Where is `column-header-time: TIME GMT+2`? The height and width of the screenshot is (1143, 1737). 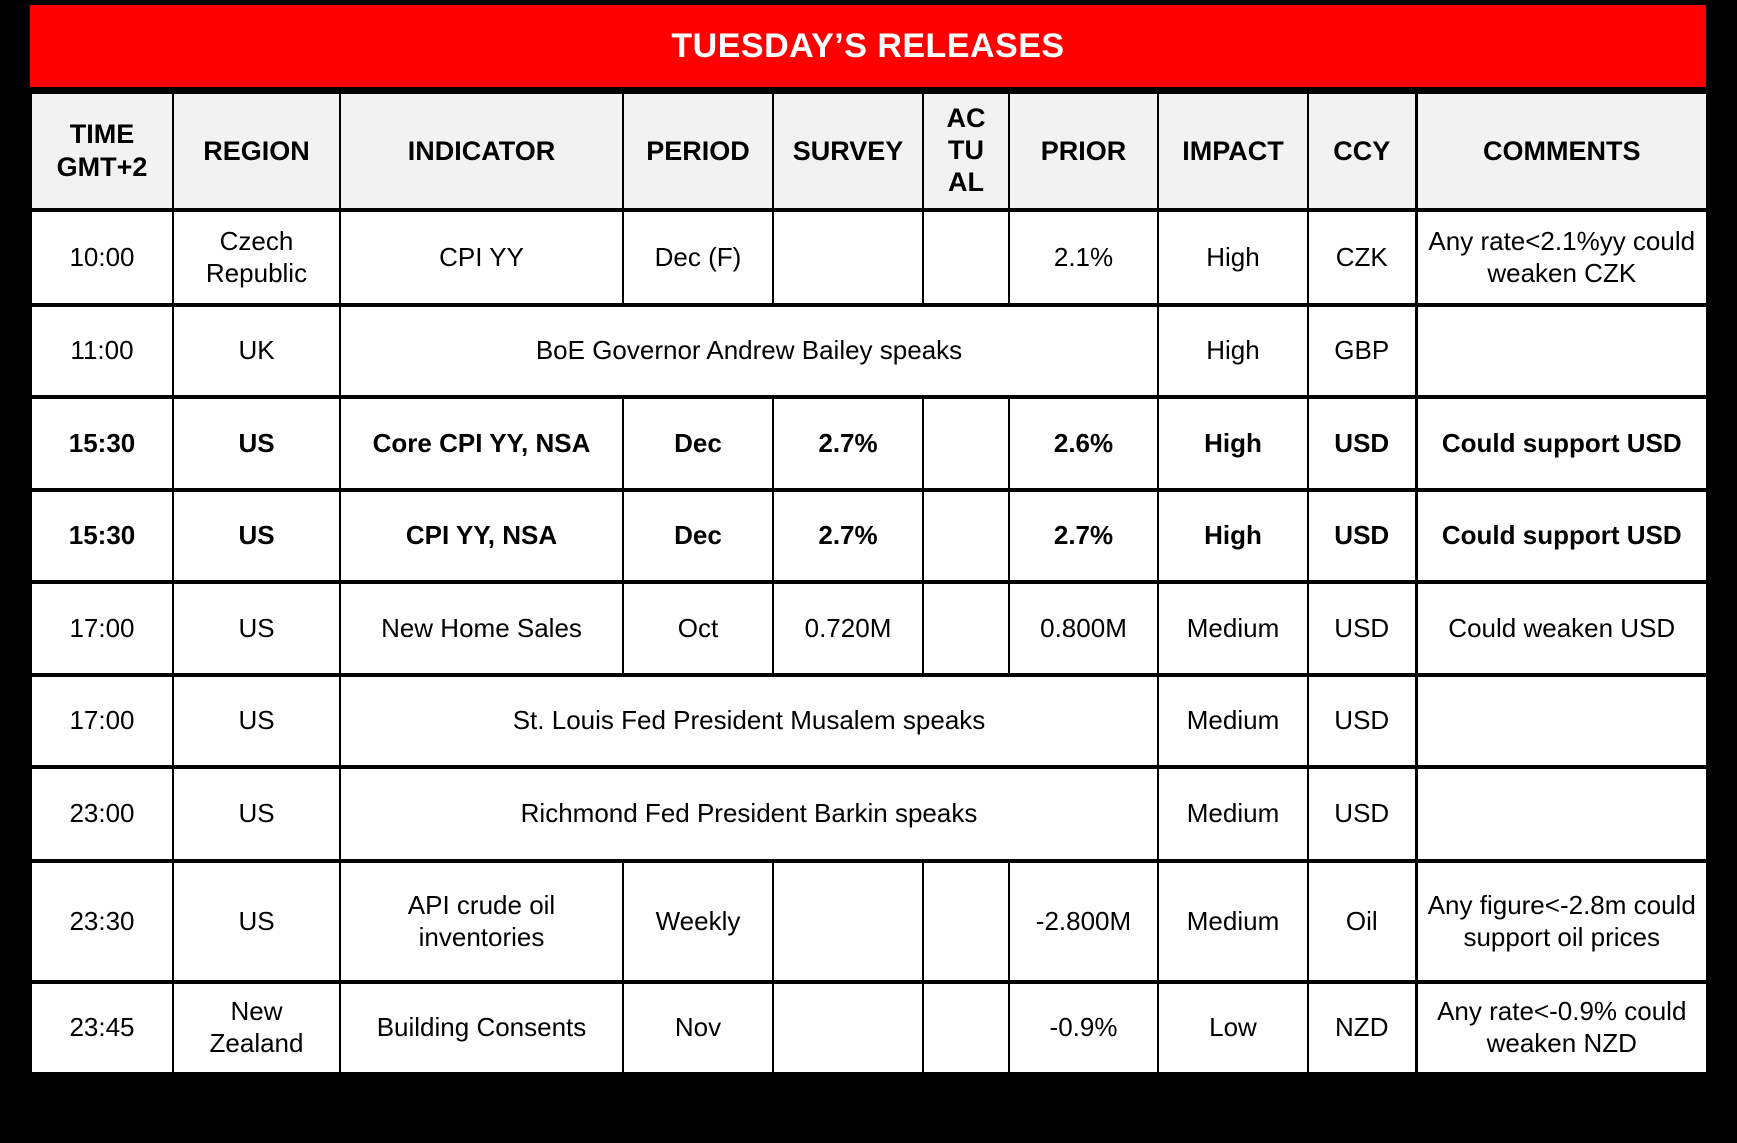 column-header-time: TIME GMT+2 is located at coordinates (102, 151).